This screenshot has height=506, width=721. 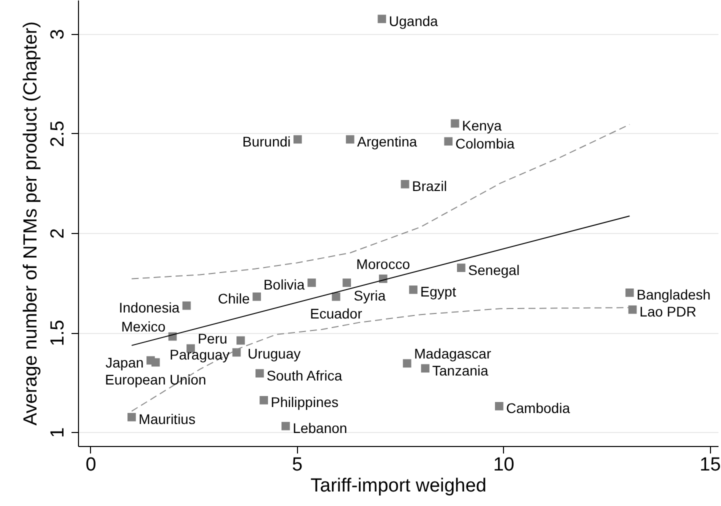 What do you see at coordinates (58, 233) in the screenshot?
I see `y-tick-label: 2` at bounding box center [58, 233].